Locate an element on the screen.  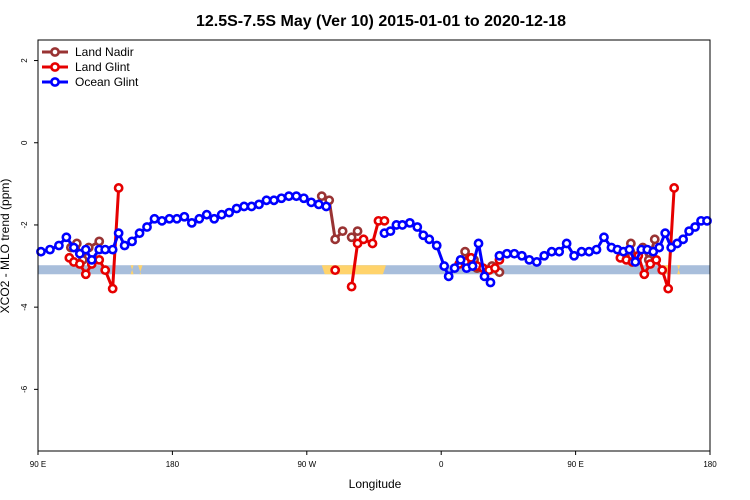
legend-label: Ocean Glint is located at coordinates (107, 82).